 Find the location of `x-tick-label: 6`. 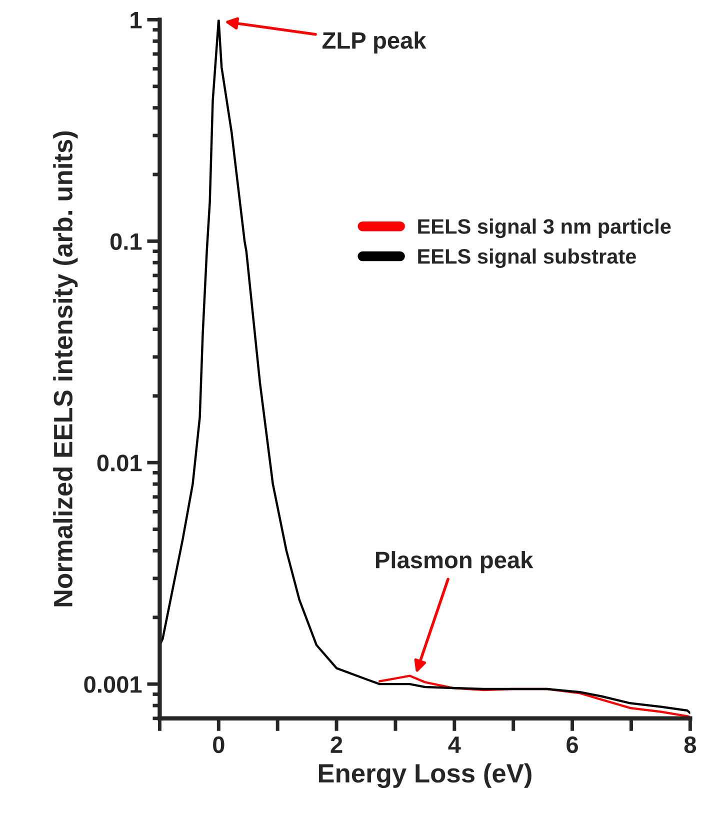

x-tick-label: 6 is located at coordinates (572, 745).